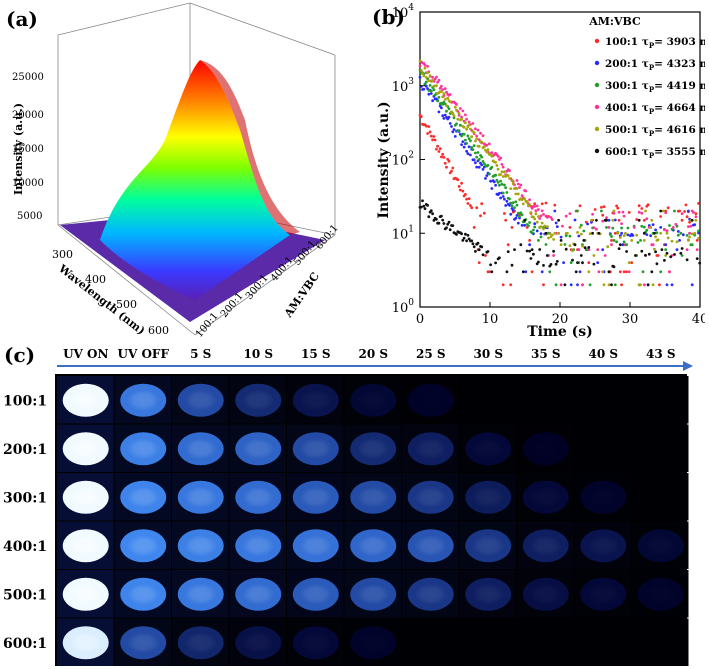  Describe the element at coordinates (19, 355) in the screenshot. I see `panel-c-label: (c)` at that location.